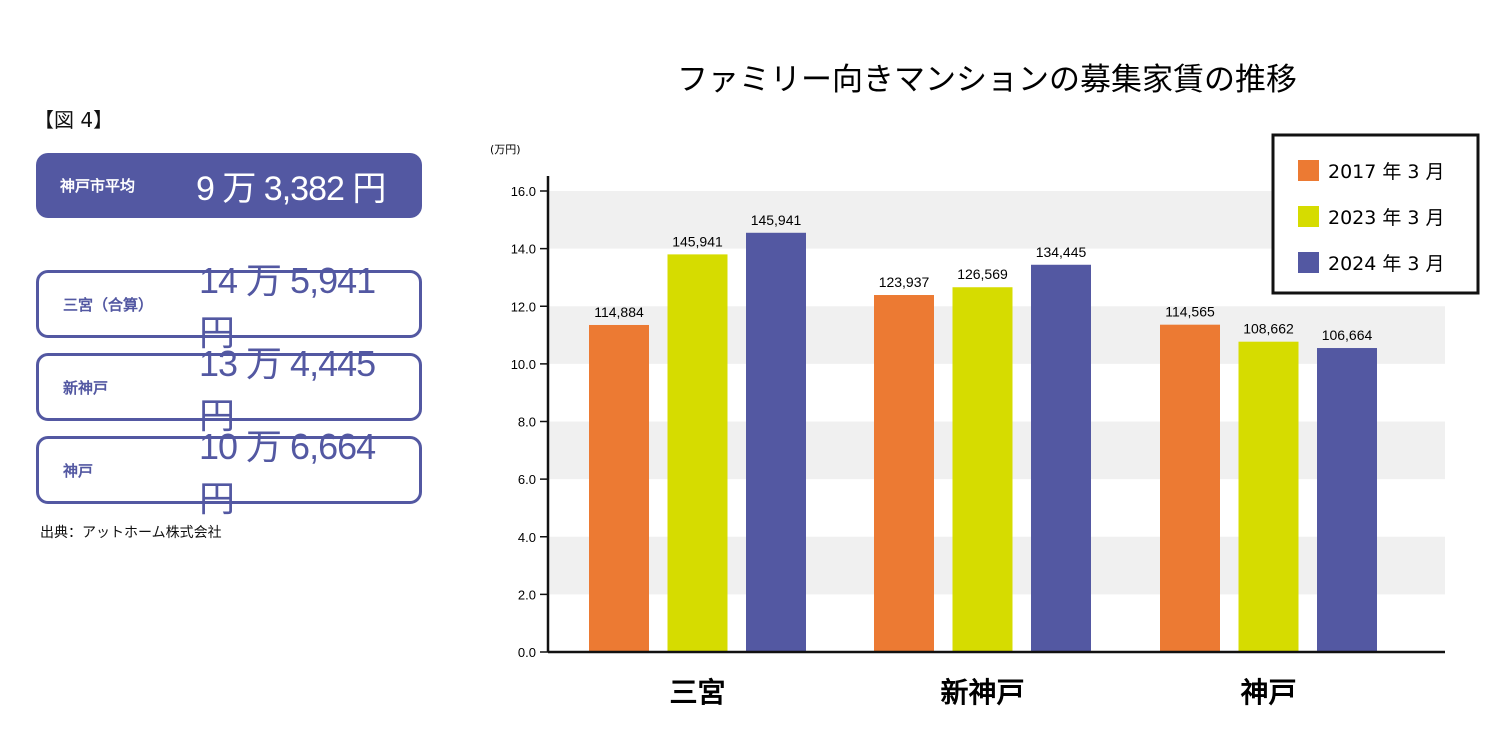 The height and width of the screenshot is (741, 1507). What do you see at coordinates (527, 652) in the screenshot?
I see `y-tick-label: 0.0` at bounding box center [527, 652].